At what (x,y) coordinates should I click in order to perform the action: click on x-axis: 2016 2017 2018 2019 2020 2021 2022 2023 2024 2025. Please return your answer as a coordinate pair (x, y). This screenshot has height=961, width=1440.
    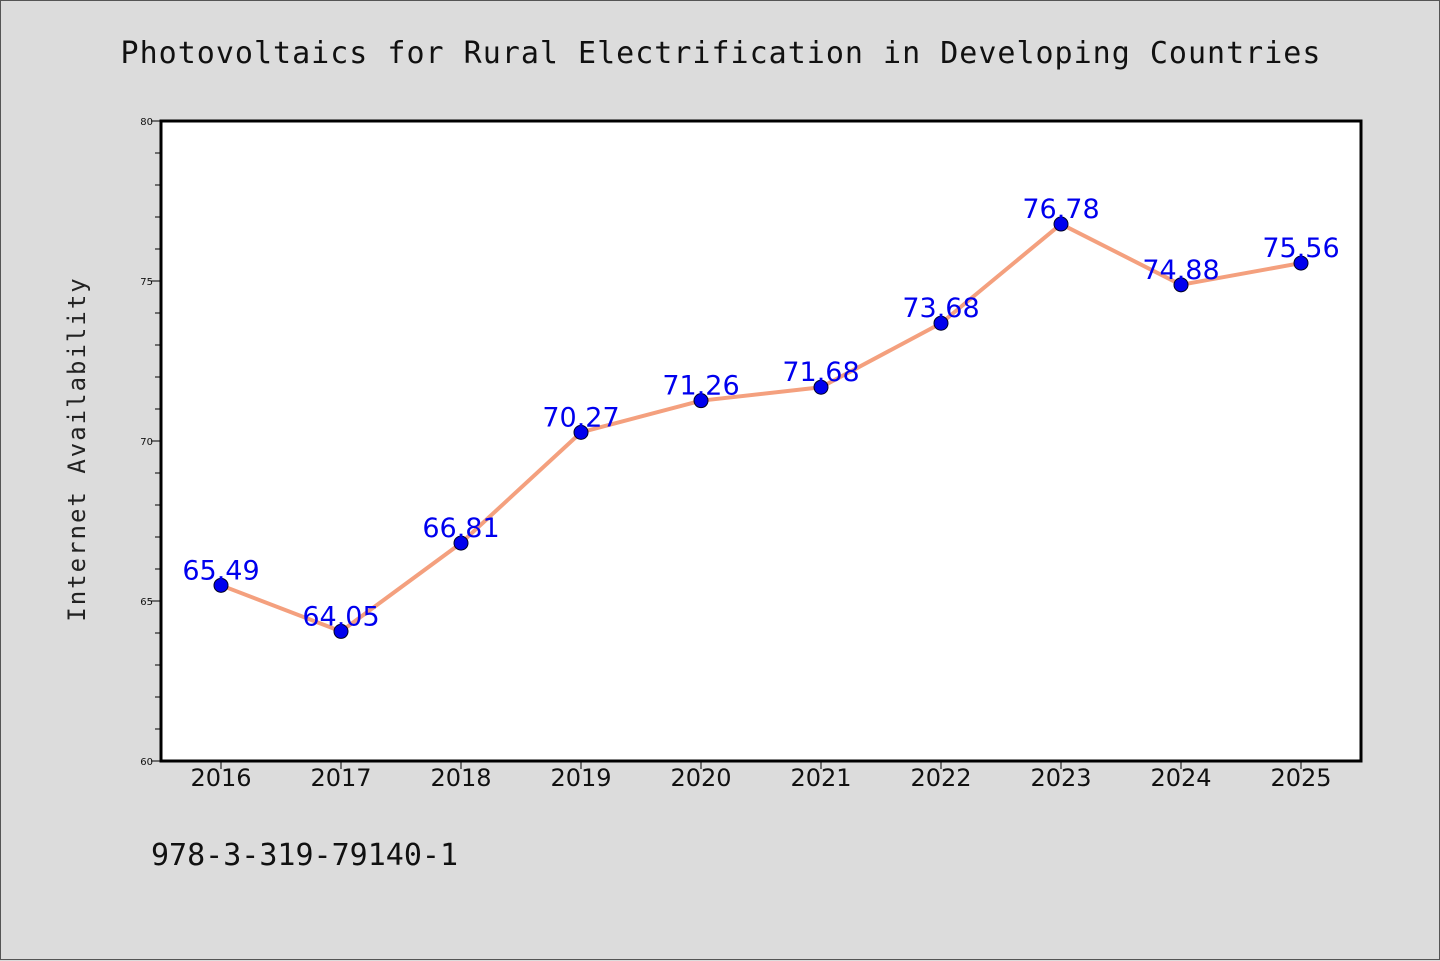
    Looking at the image, I should click on (761, 776).